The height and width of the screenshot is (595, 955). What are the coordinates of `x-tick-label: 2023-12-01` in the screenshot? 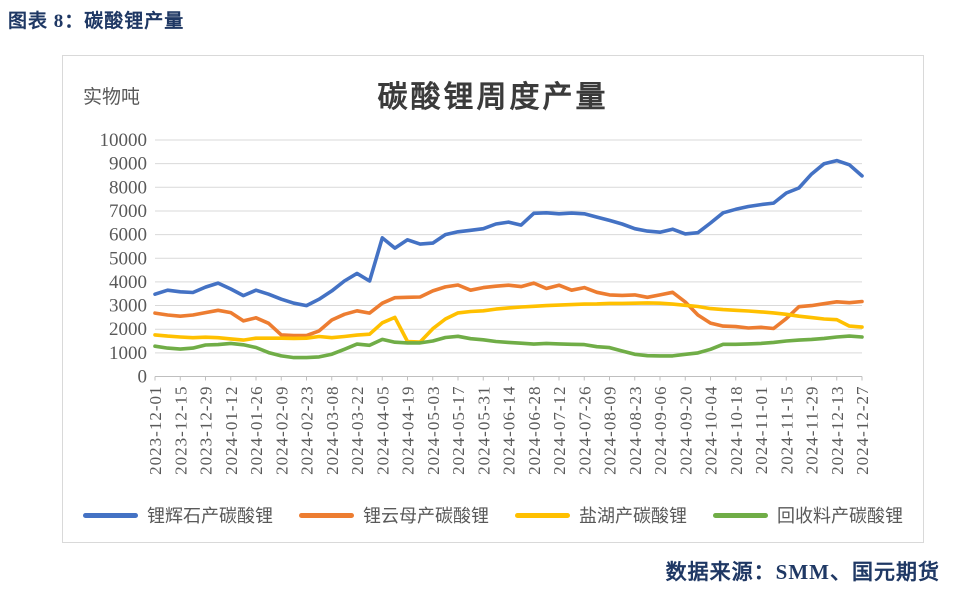 It's located at (155, 430).